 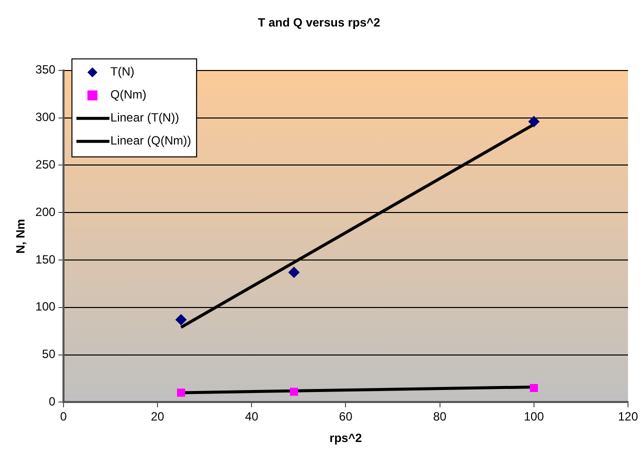 What do you see at coordinates (45, 165) in the screenshot?
I see `y-tick-label: 250` at bounding box center [45, 165].